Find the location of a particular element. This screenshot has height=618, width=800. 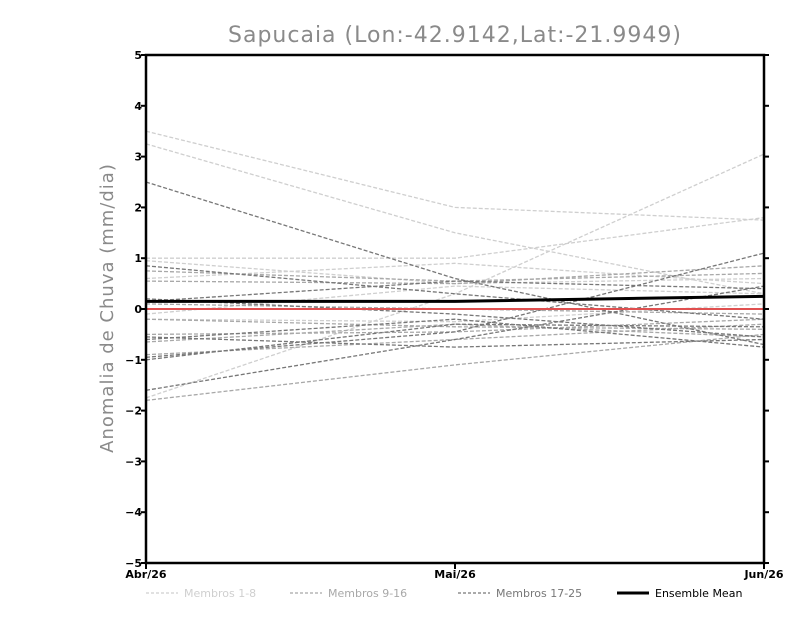

x-tick-label: Mai/26 is located at coordinates (455, 574).